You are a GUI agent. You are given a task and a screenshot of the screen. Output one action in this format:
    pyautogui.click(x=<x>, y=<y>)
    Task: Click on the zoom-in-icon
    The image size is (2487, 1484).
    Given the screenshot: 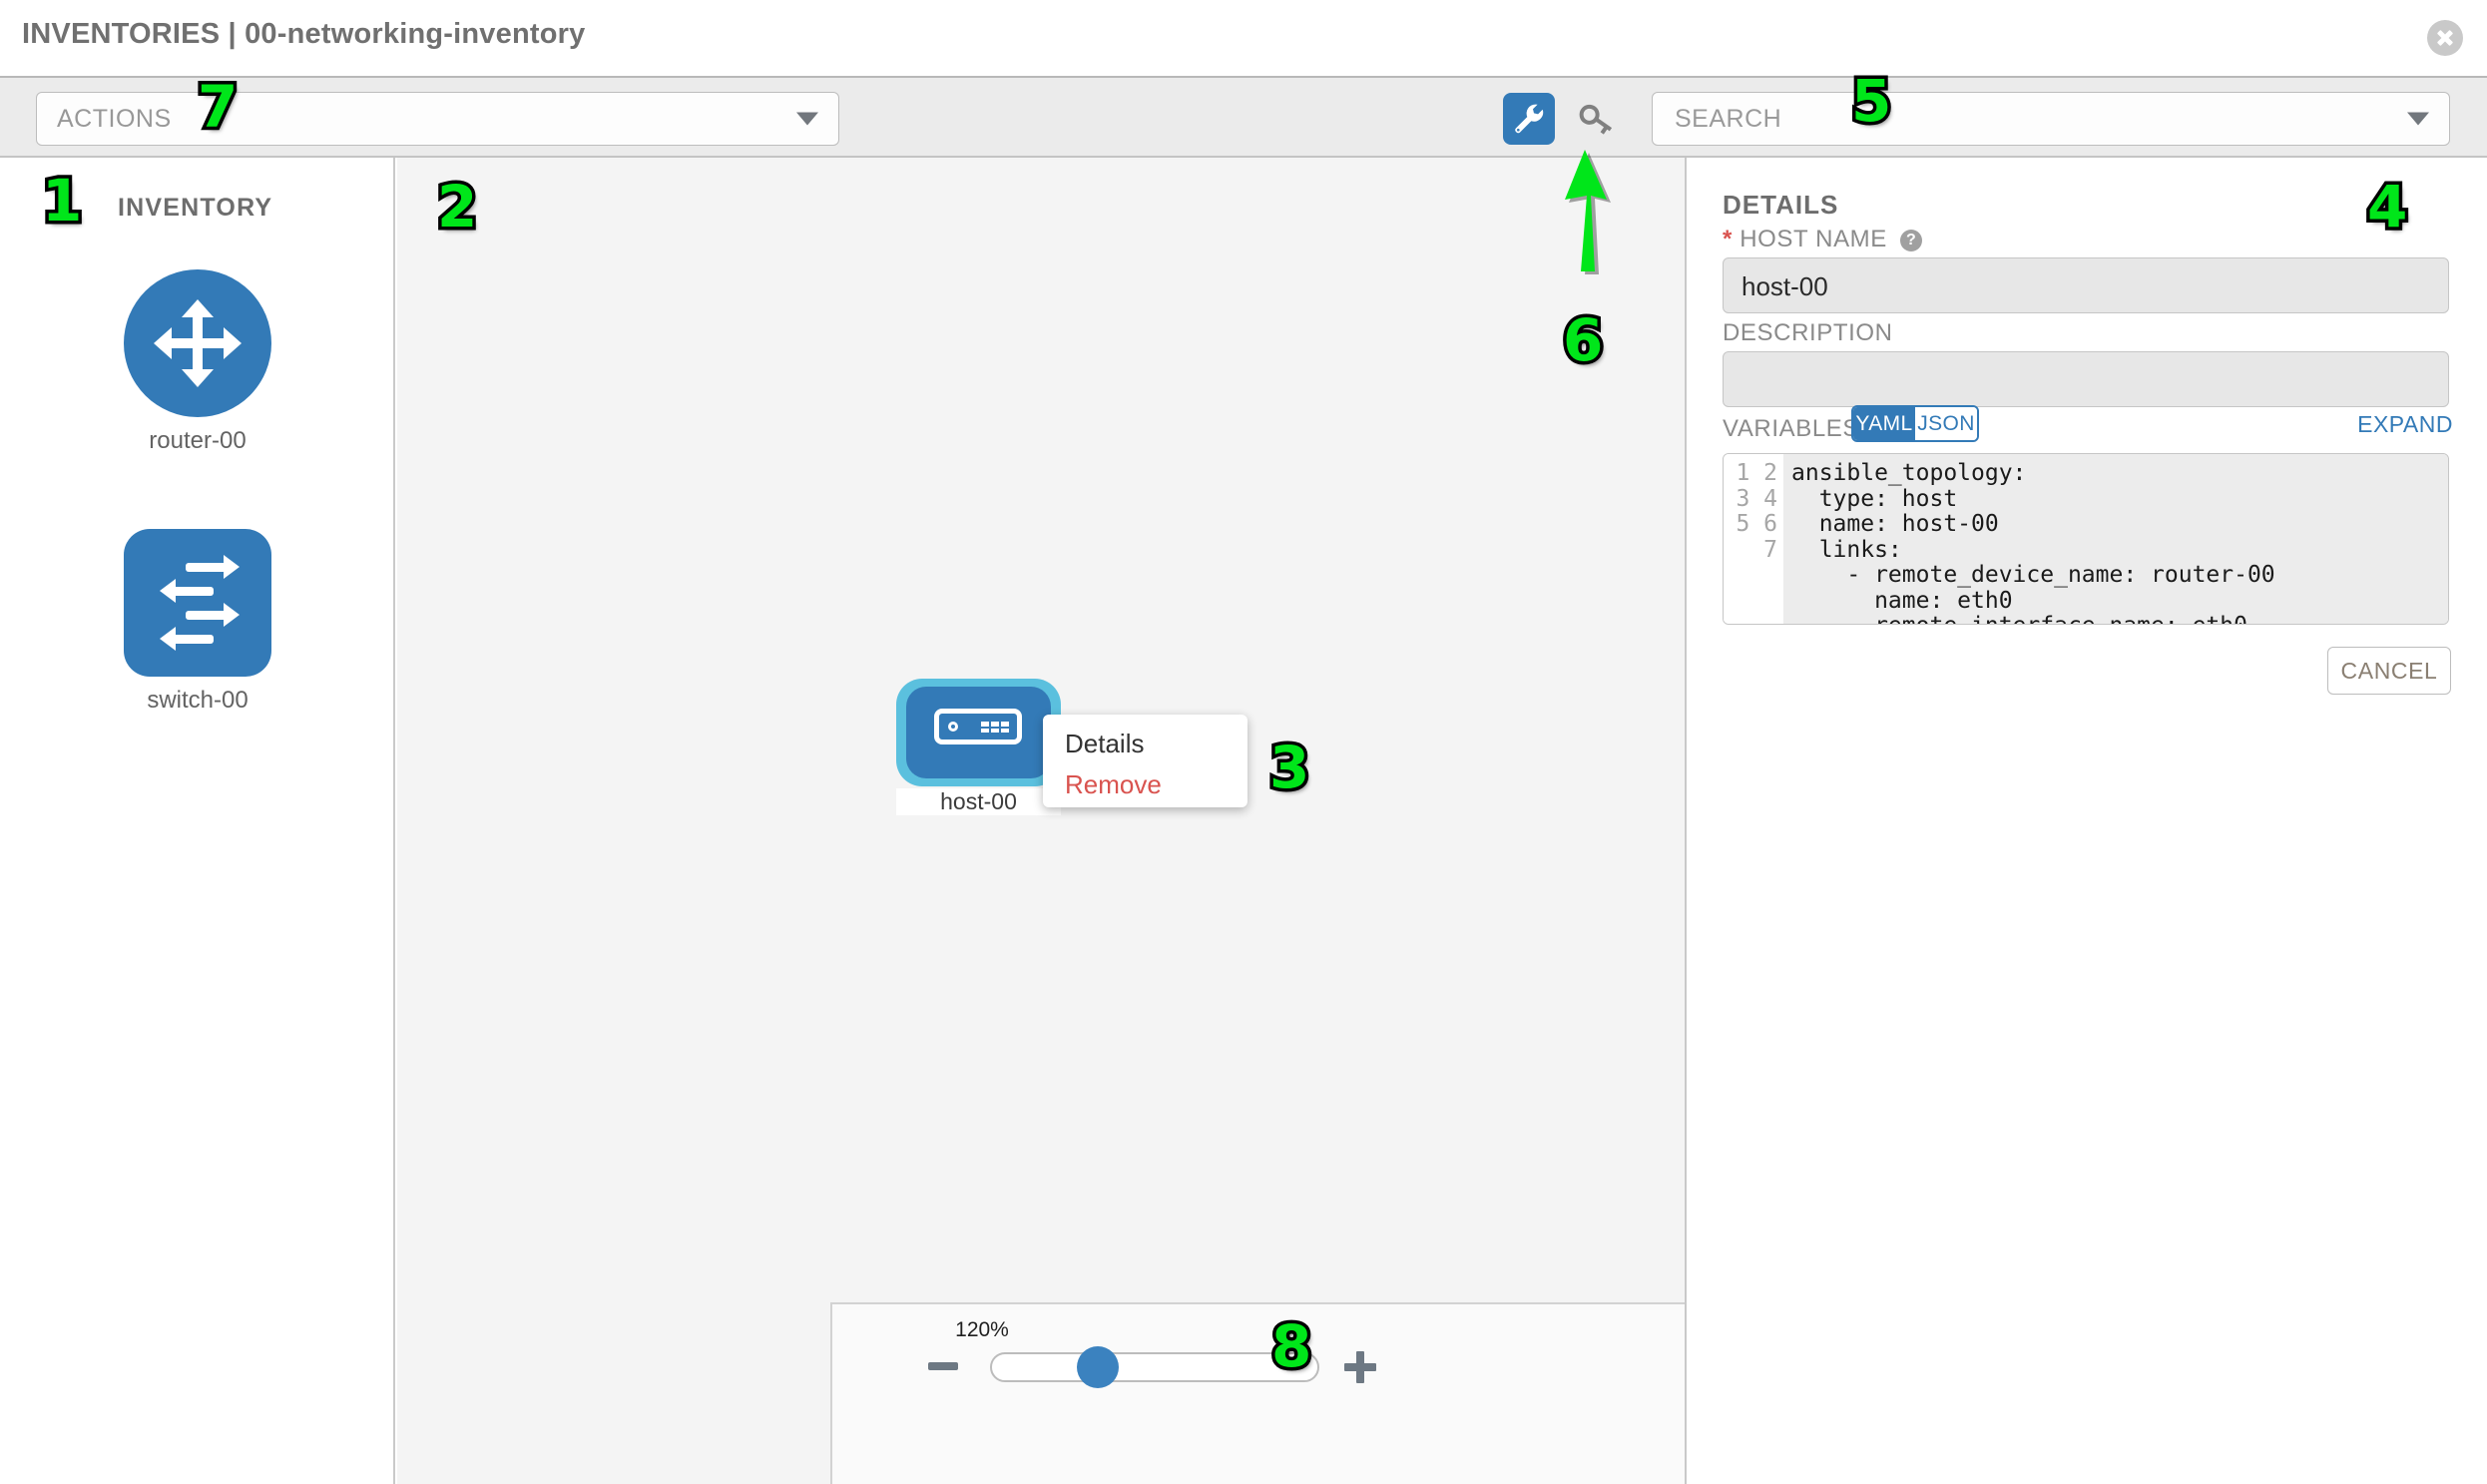 What is the action you would take?
    pyautogui.click(x=1360, y=1367)
    